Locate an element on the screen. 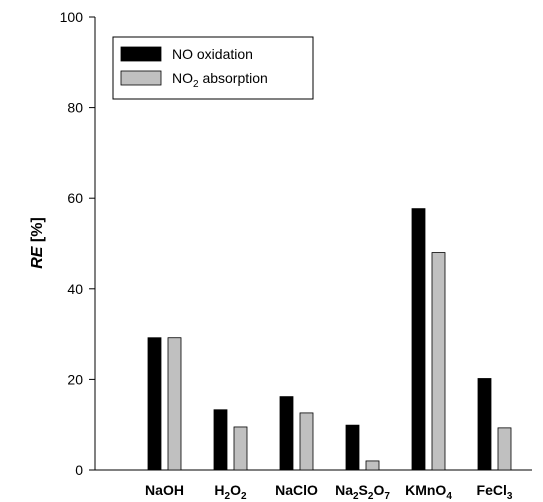 The width and height of the screenshot is (543, 502). y-tick-label: 60 is located at coordinates (75, 198).